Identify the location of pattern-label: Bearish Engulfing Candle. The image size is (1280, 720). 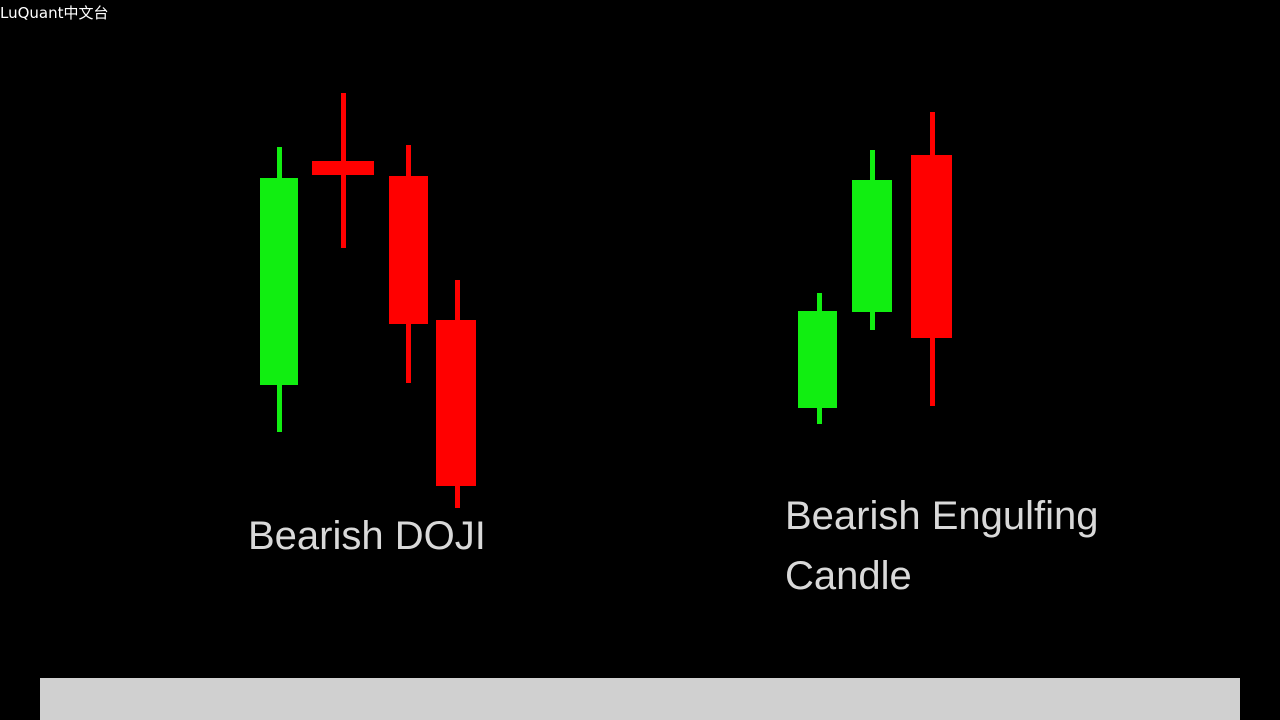
(942, 546).